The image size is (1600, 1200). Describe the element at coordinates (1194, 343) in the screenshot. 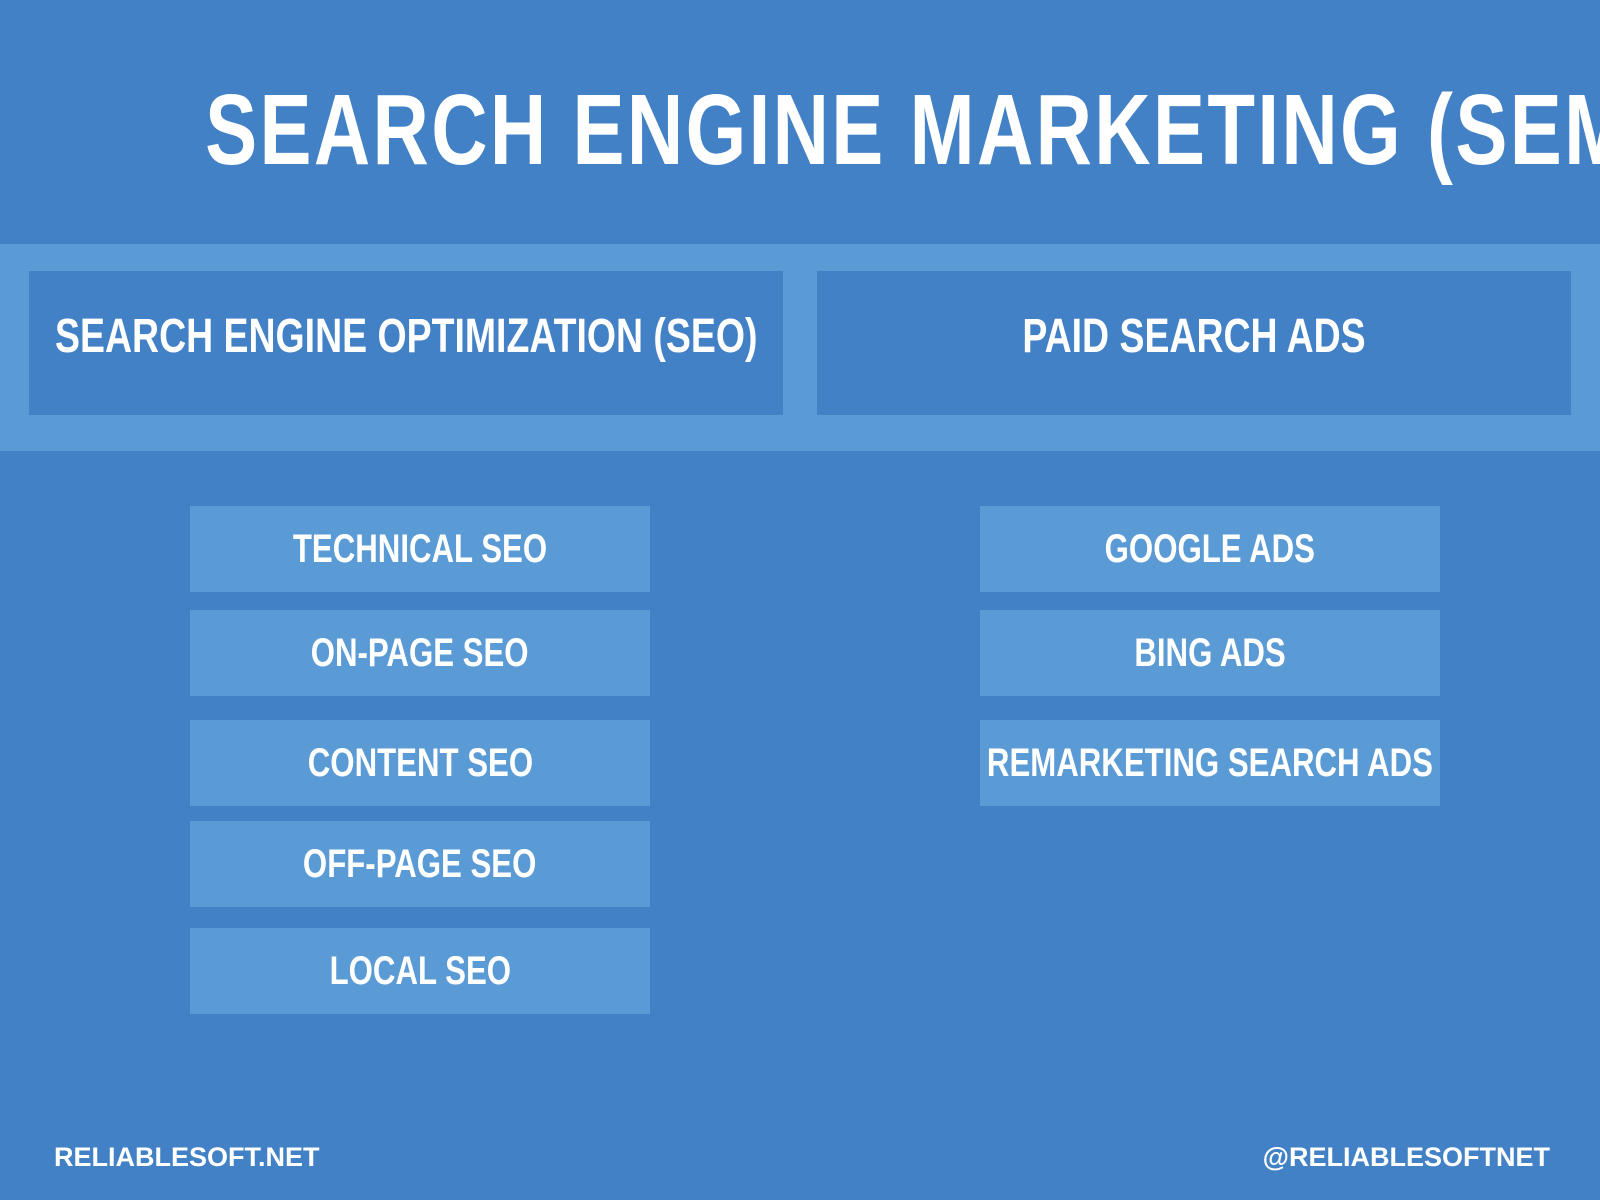

I see `category-paid-search-ads: PAID SEARCH ADS` at that location.